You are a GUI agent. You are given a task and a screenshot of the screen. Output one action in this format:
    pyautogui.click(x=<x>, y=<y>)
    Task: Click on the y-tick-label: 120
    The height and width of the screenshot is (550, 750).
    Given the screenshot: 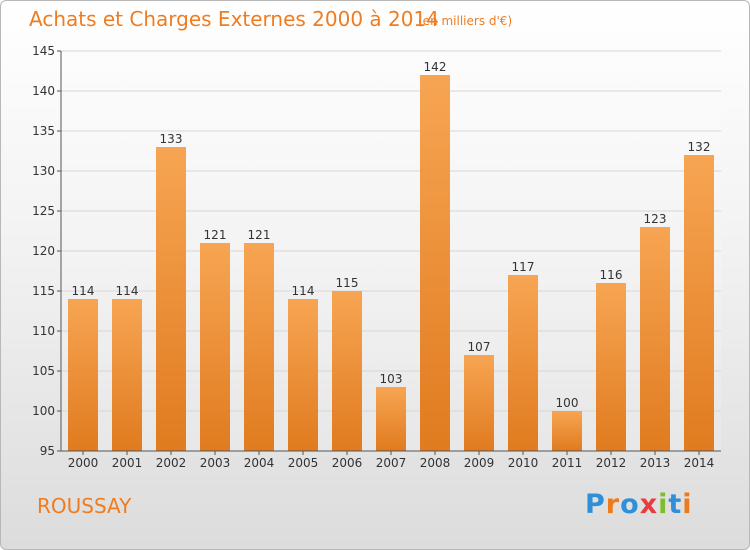 What is the action you would take?
    pyautogui.click(x=43, y=251)
    